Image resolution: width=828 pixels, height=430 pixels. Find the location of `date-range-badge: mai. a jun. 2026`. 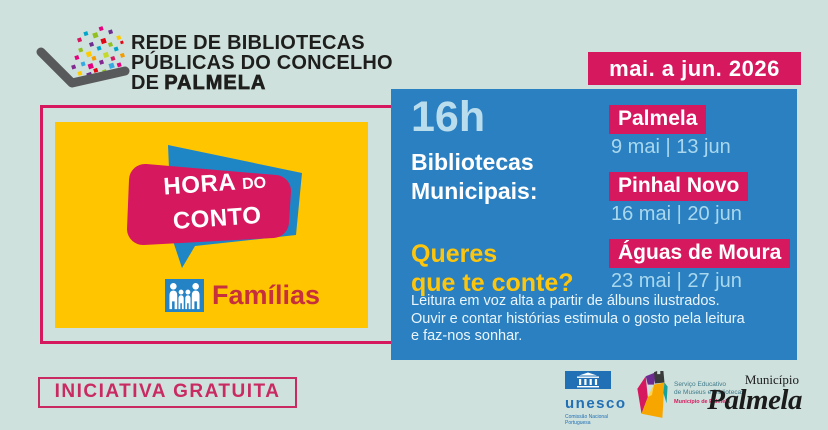

date-range-badge: mai. a jun. 2026 is located at coordinates (694, 68).